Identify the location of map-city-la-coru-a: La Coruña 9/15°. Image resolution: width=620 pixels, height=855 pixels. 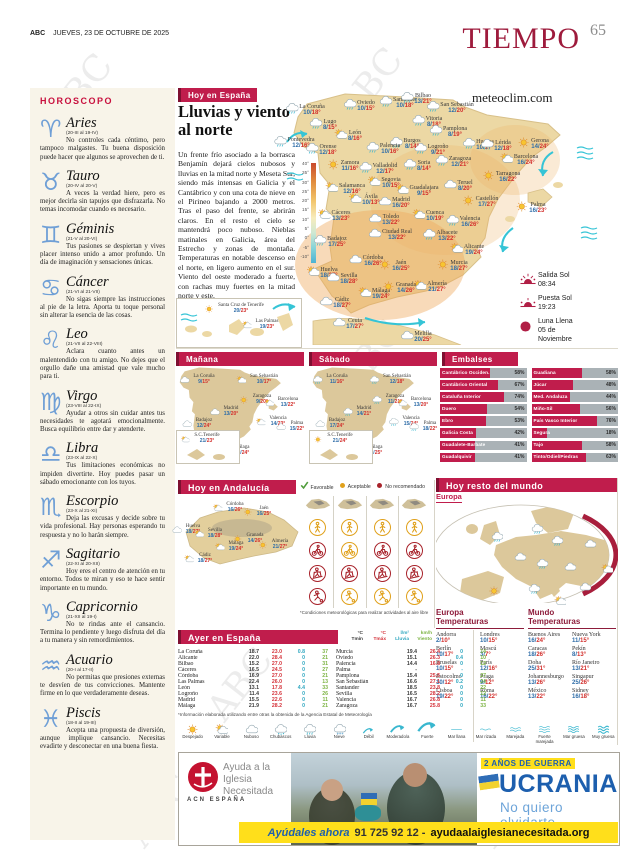
(197, 379).